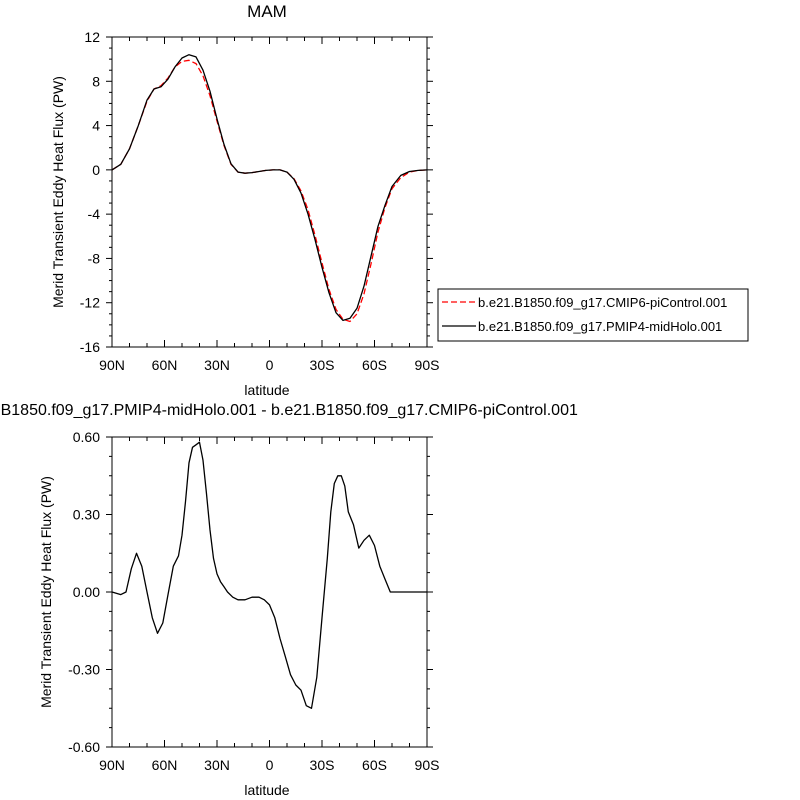 The image size is (800, 800). Describe the element at coordinates (217, 365) in the screenshot. I see `top-x-tick-label: 30N` at that location.